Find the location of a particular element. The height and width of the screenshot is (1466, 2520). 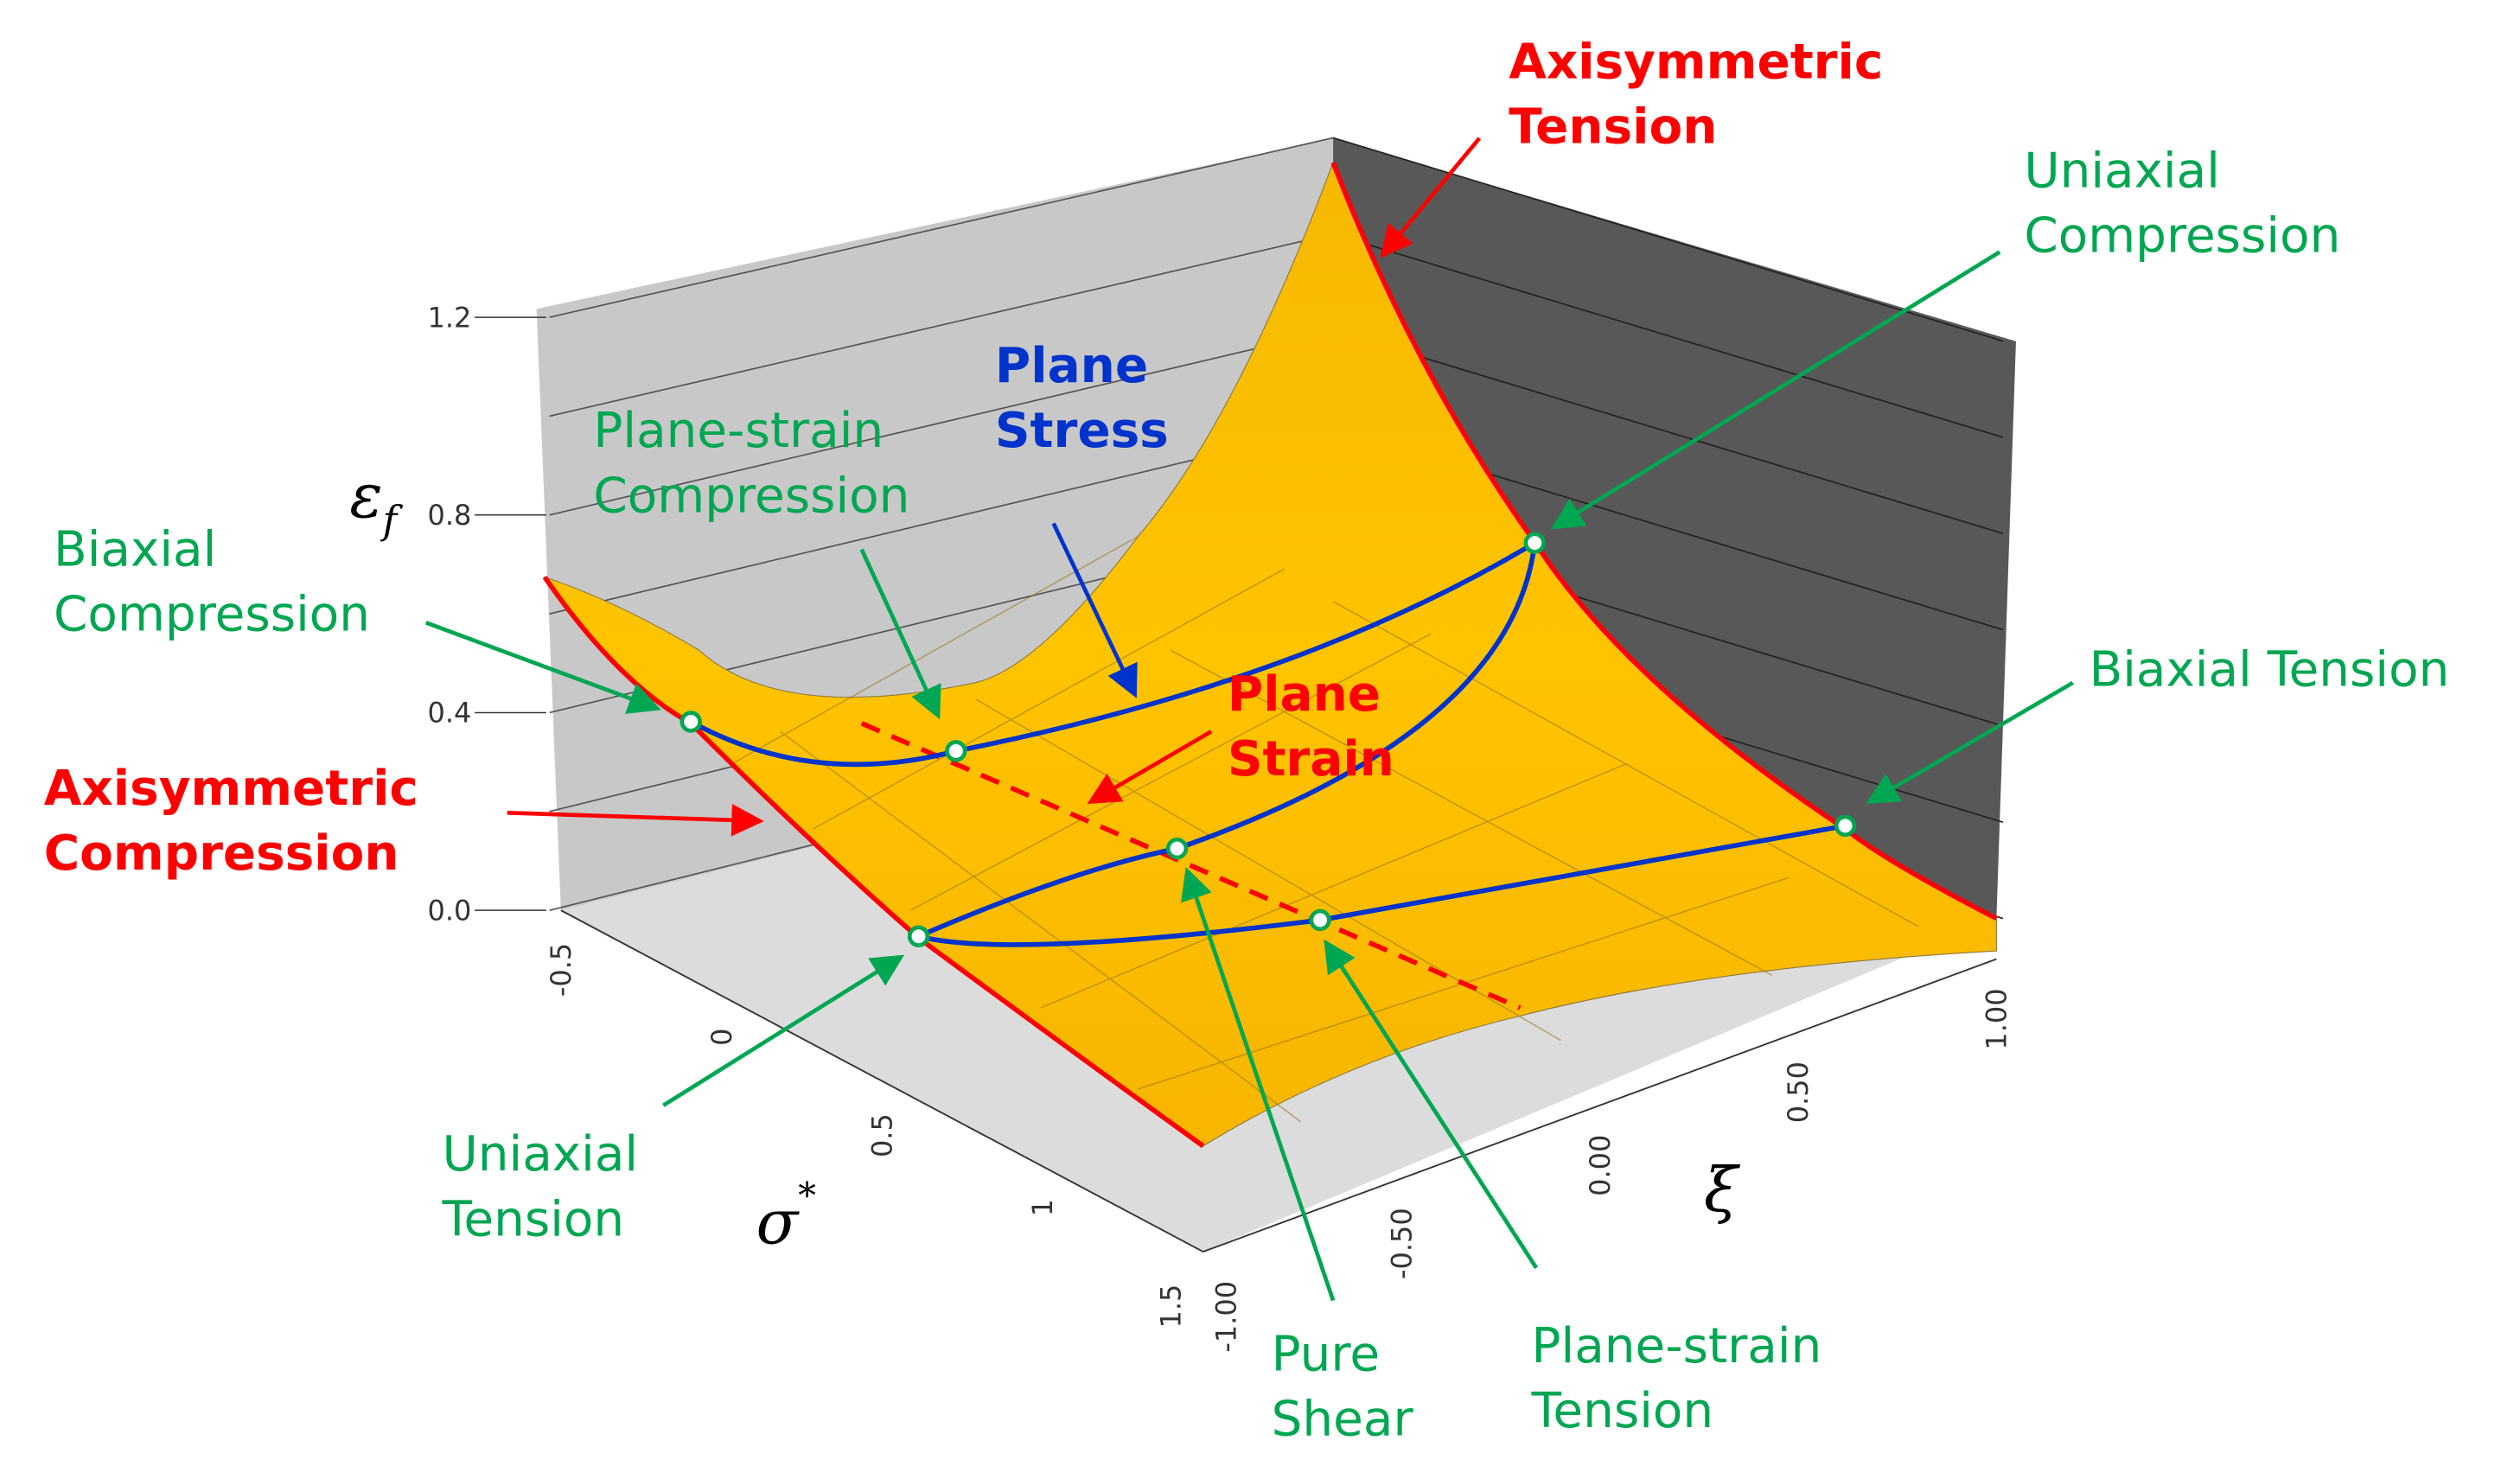

label-plane-stress: Plane Stress is located at coordinates (1082, 398).